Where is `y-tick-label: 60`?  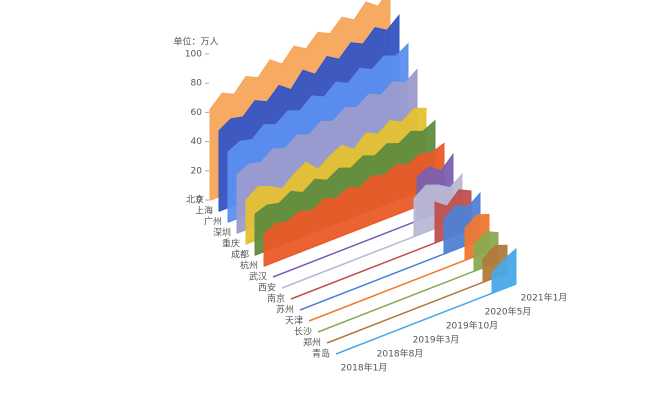
y-tick-label: 60 is located at coordinates (197, 113).